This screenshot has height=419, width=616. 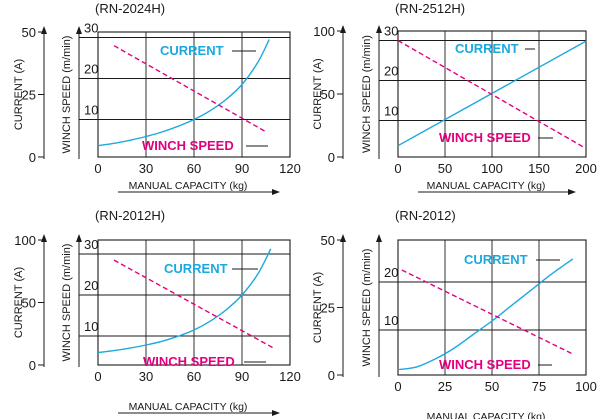 What do you see at coordinates (445, 386) in the screenshot?
I see `x-tick-label: 25` at bounding box center [445, 386].